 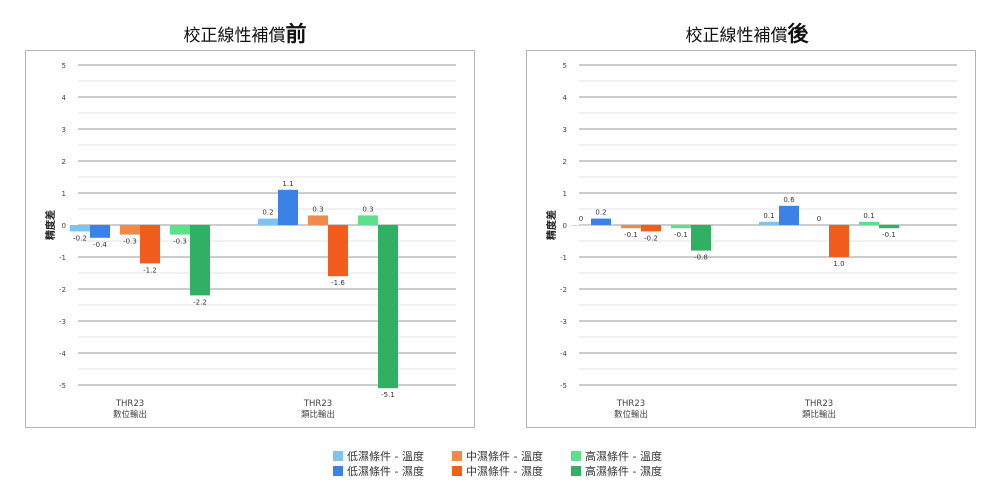 What do you see at coordinates (388, 395) in the screenshot?
I see `data-label: -5.1` at bounding box center [388, 395].